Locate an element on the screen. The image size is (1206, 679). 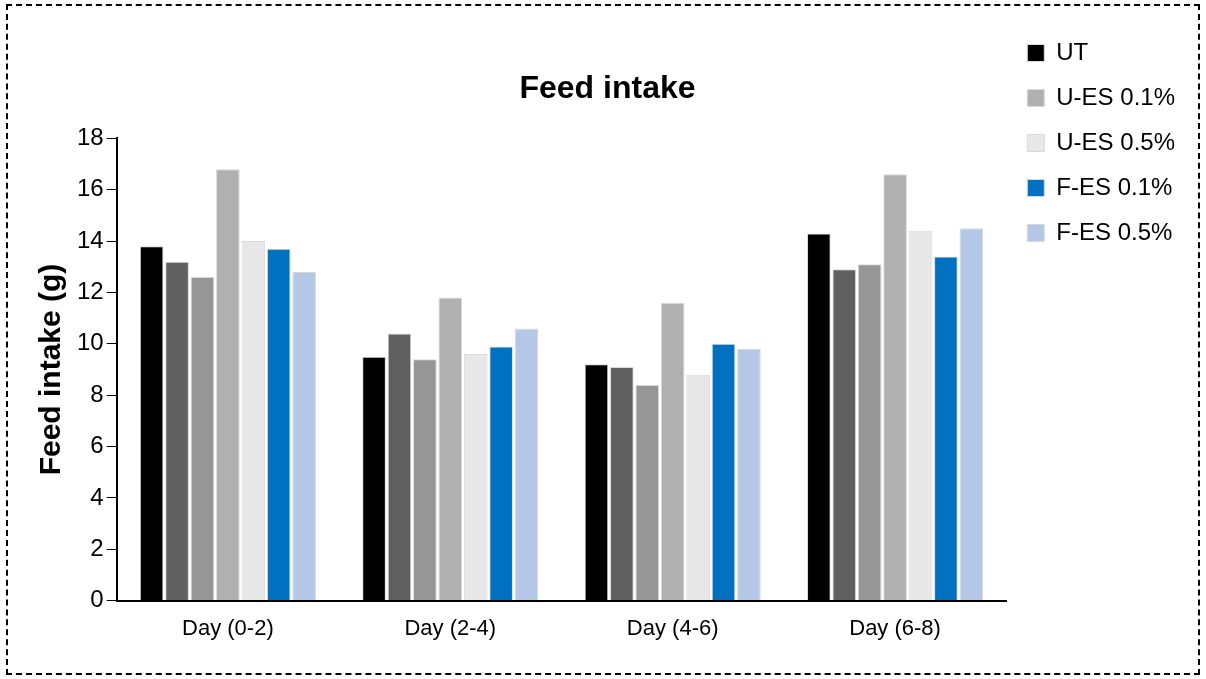
legend-label: UT is located at coordinates (1072, 51).